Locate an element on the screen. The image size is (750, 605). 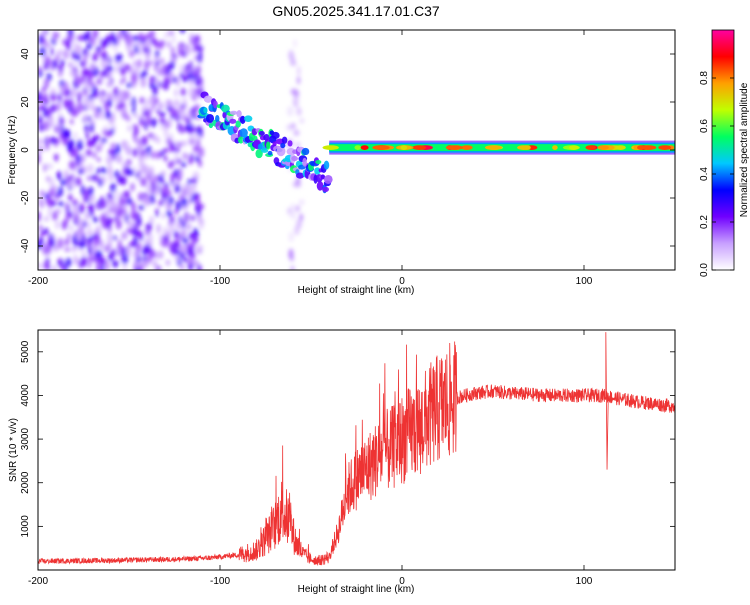
snr-x-tick-label: -200 is located at coordinates (38, 581).